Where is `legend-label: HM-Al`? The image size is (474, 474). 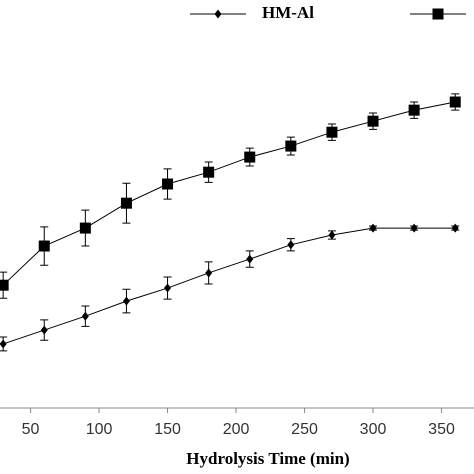
legend-label: HM-Al is located at coordinates (288, 12).